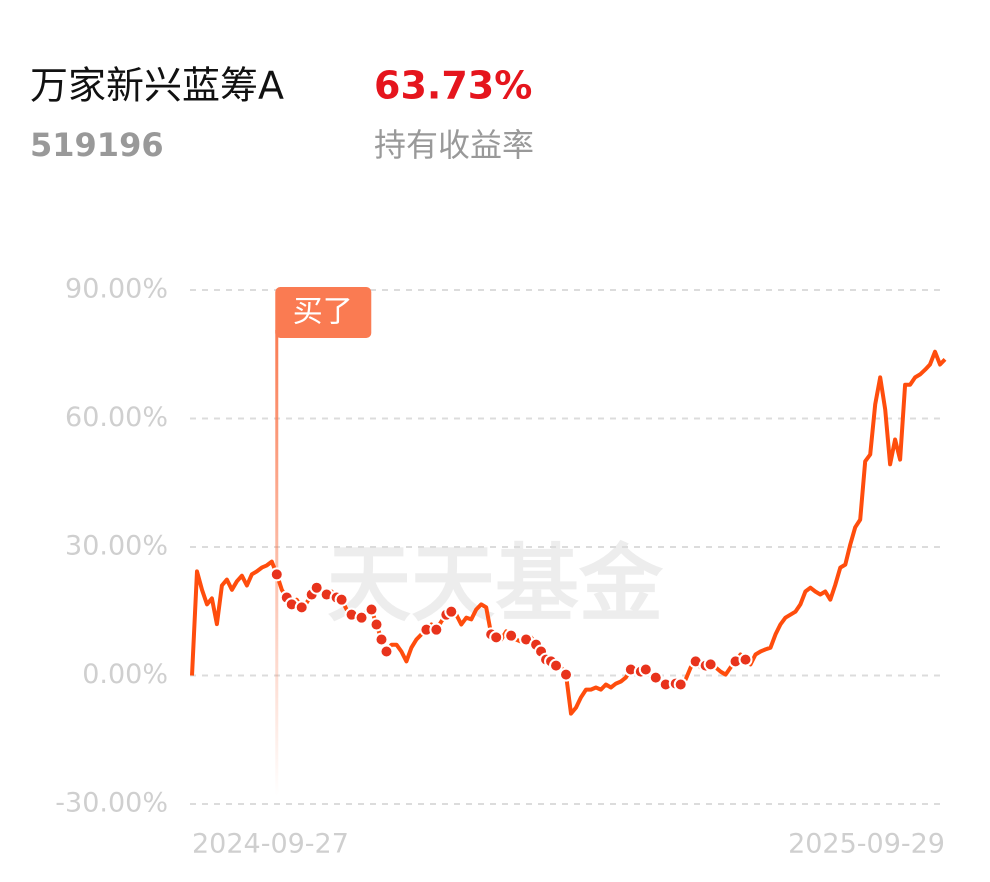  Describe the element at coordinates (270, 844) in the screenshot. I see `x-tick-label: 2024-09-27` at that location.